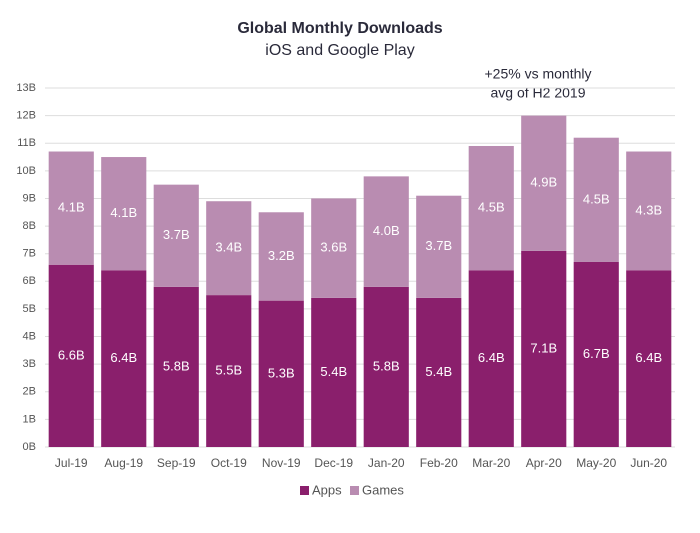 The height and width of the screenshot is (533, 700). Describe the element at coordinates (333, 463) in the screenshot. I see `x-tick-label: Dec-19` at that location.